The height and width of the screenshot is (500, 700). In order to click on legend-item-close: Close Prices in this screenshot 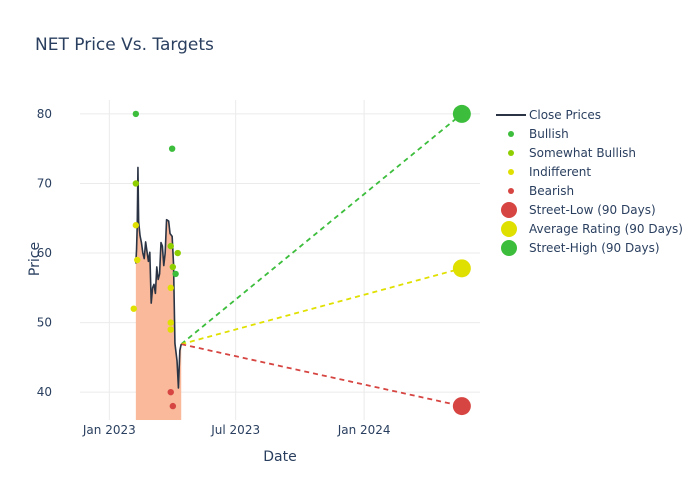, I will do `click(548, 115)`.